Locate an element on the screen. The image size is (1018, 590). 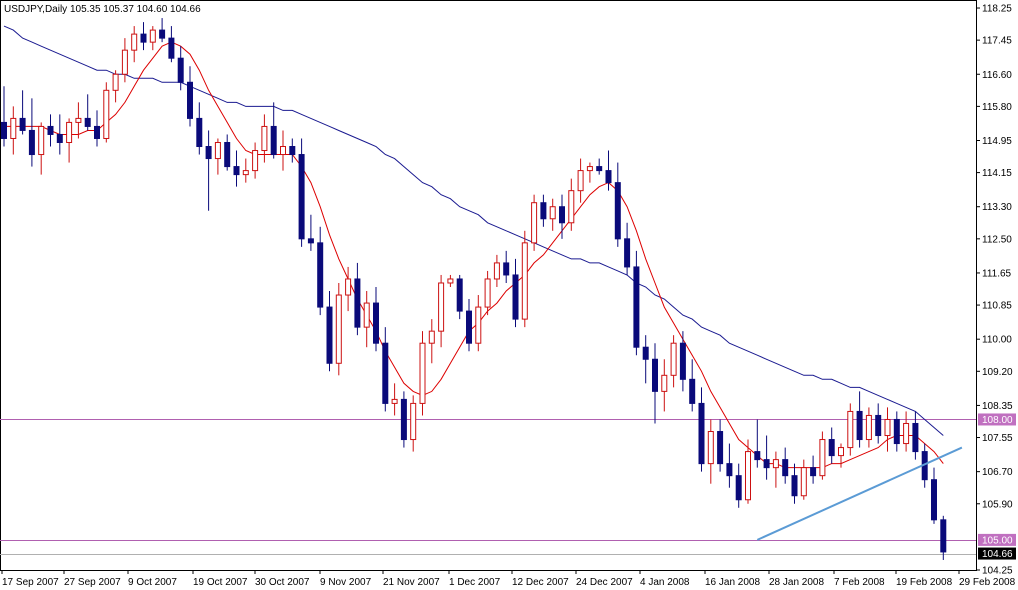
y-tick-label: 118.25 is located at coordinates (997, 9).